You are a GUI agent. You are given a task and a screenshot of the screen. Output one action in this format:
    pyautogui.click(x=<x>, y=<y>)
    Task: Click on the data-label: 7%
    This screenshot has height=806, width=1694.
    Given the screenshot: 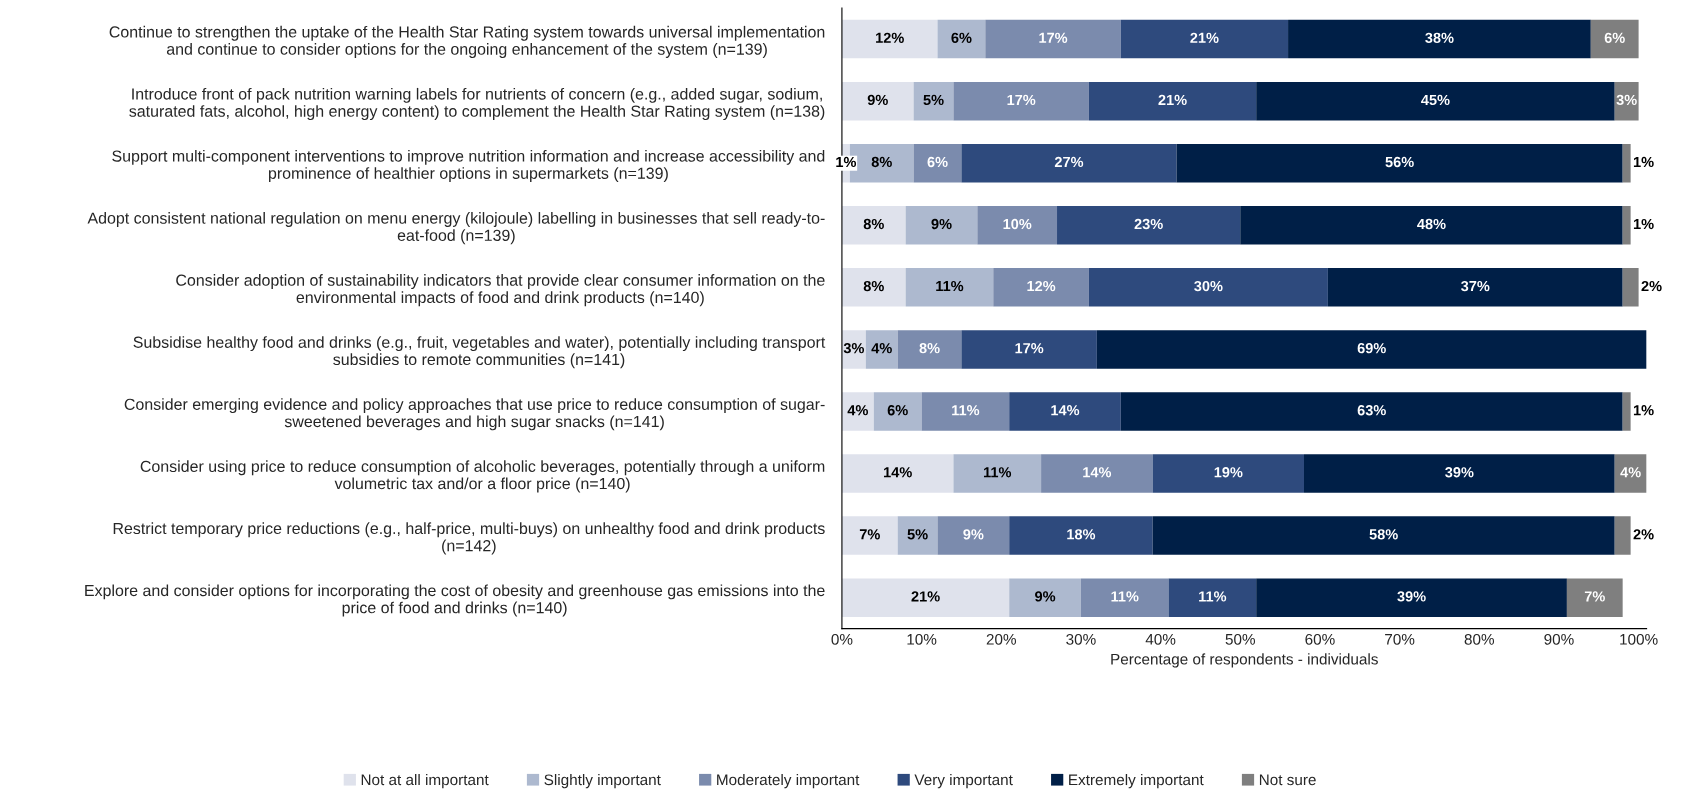 What is the action you would take?
    pyautogui.click(x=1594, y=596)
    